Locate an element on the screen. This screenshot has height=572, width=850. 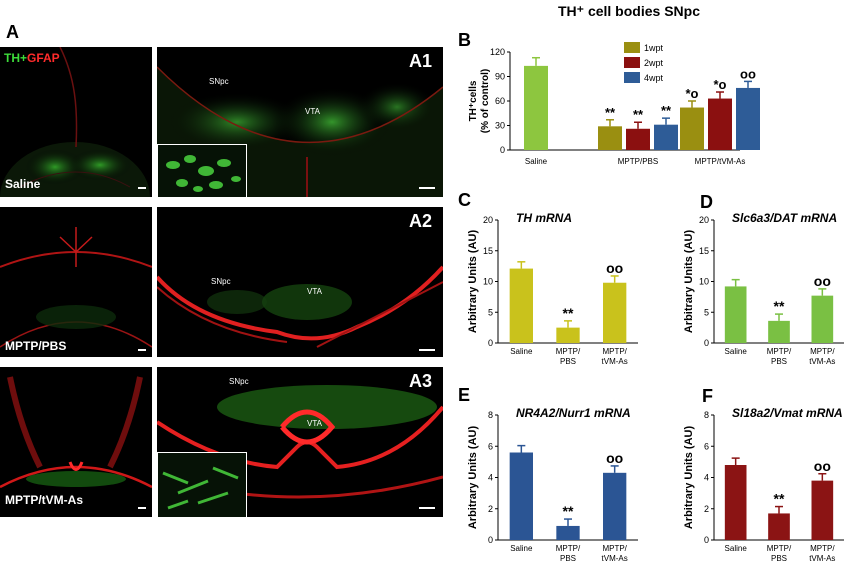
panel-b-letter: B is located at coordinates (464, 40).